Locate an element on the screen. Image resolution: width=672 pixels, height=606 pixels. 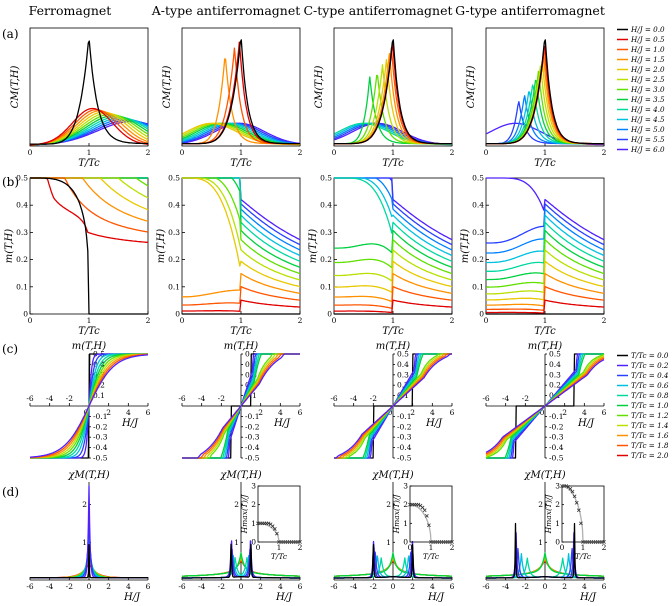
cm-series-h1 is located at coordinates (89, 126).